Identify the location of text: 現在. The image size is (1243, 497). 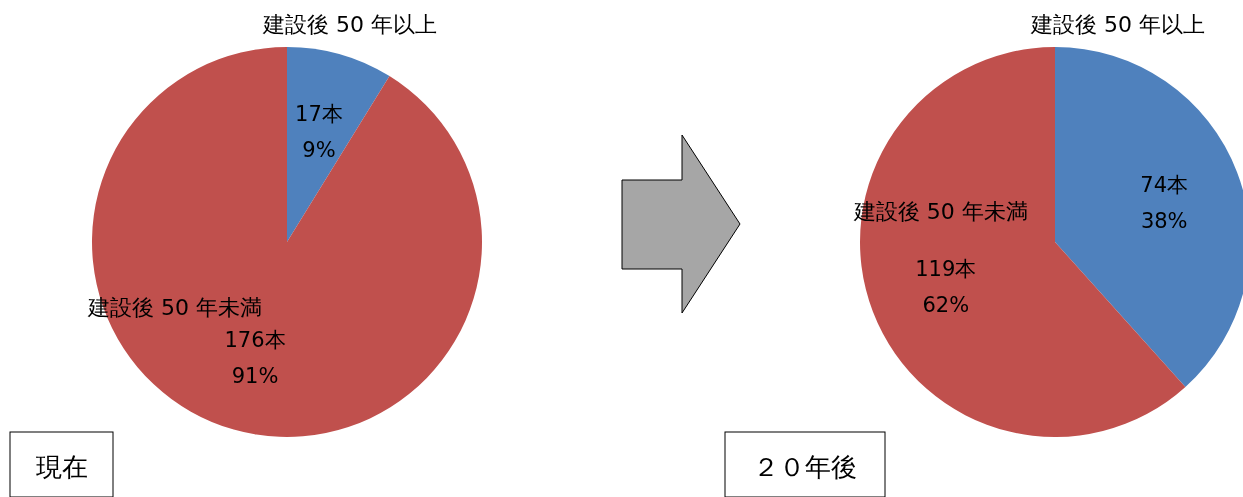
(61, 467).